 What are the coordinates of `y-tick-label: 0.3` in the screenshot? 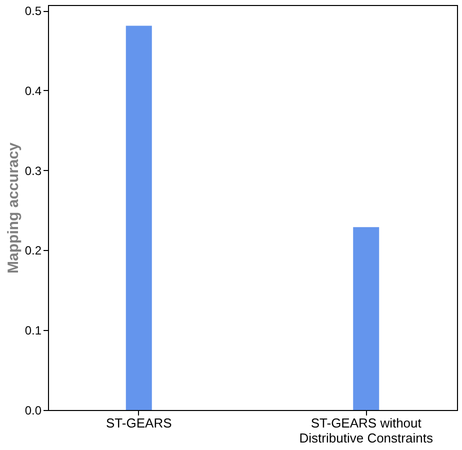 It's located at (33, 171).